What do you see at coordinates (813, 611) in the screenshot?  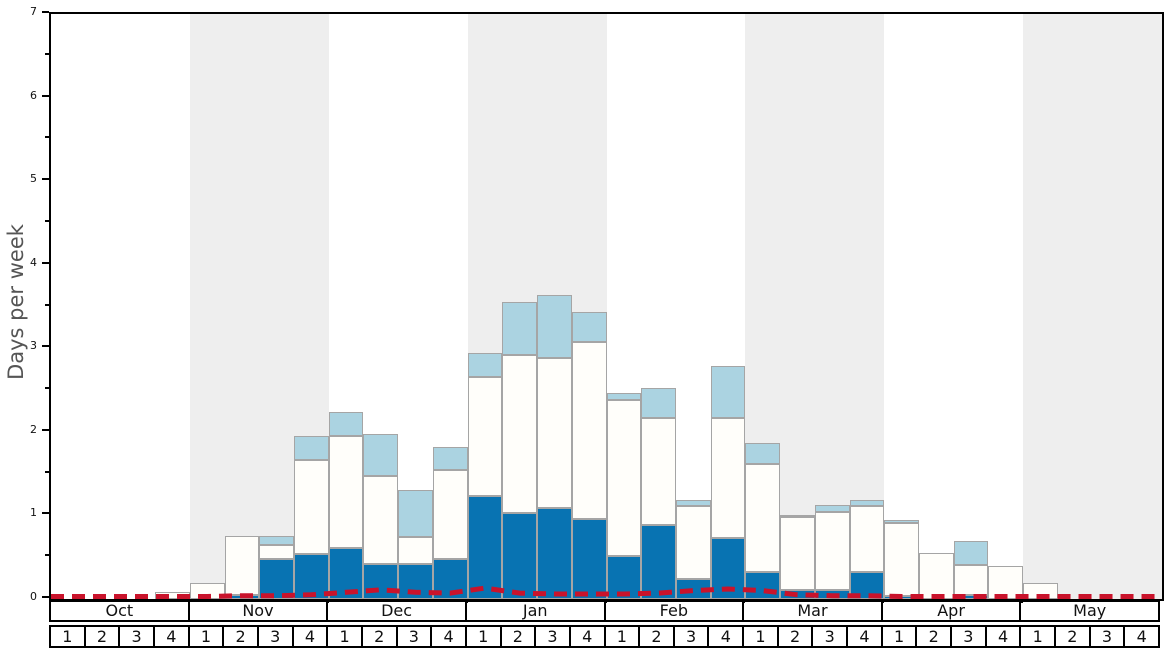 I see `month-cell-mar: Mar` at bounding box center [813, 611].